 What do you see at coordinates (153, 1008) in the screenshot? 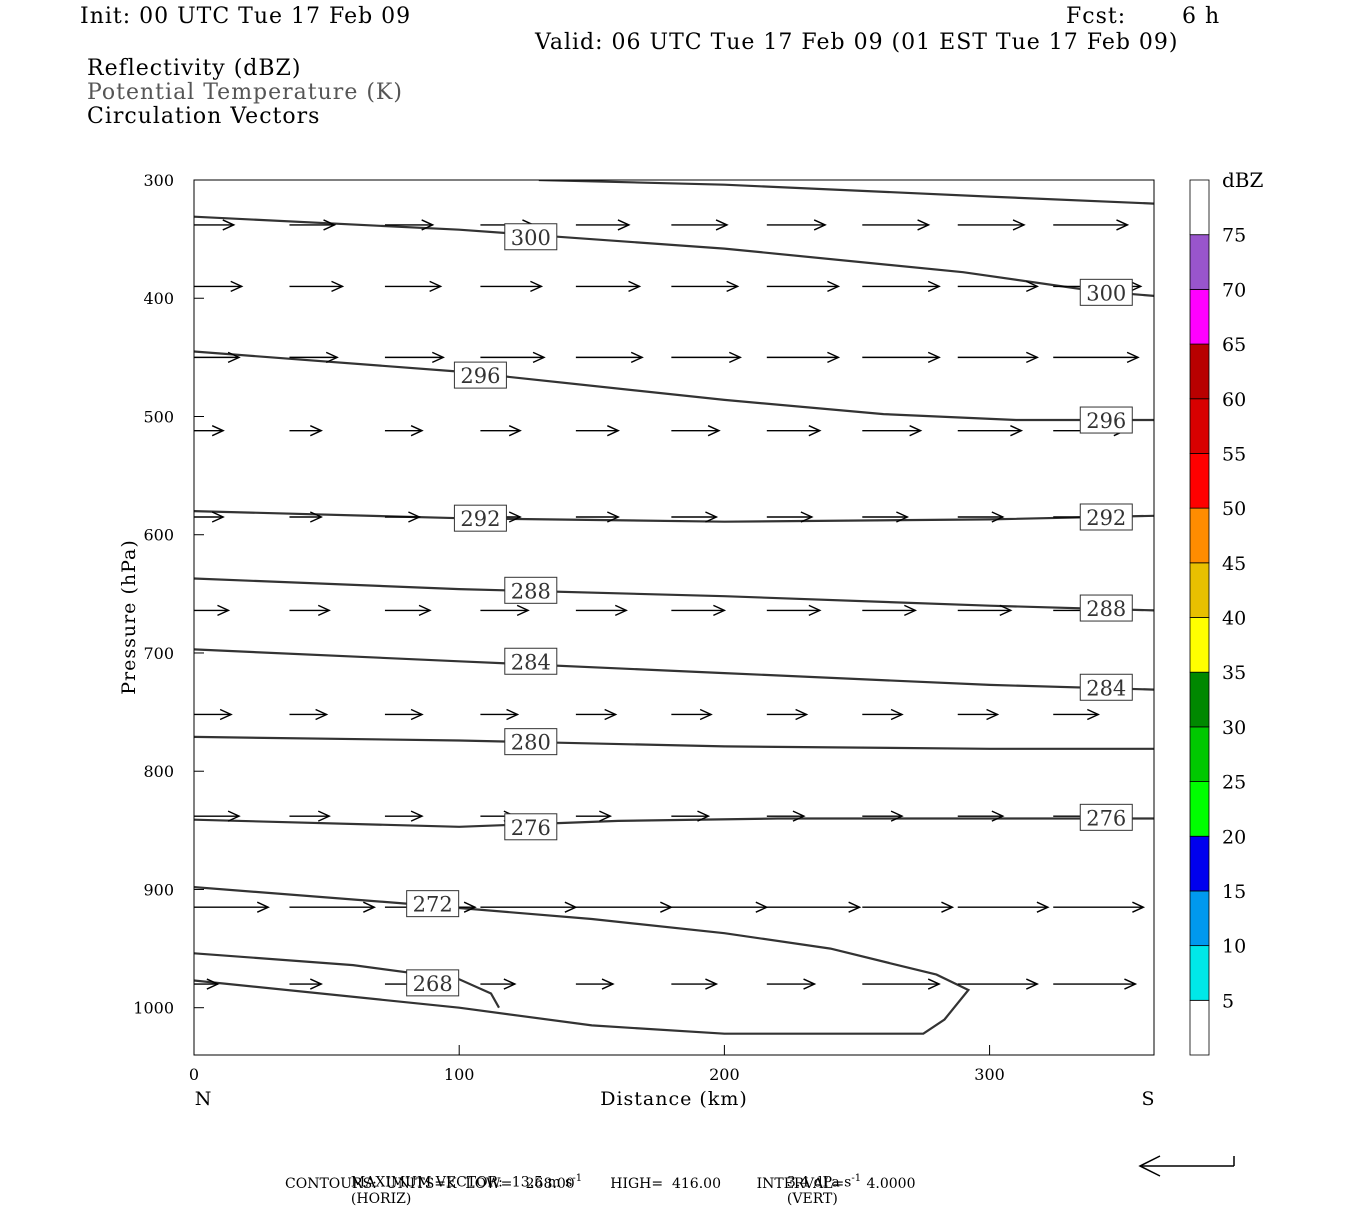
I see `y-tick-label-1000: 1000` at bounding box center [153, 1008].